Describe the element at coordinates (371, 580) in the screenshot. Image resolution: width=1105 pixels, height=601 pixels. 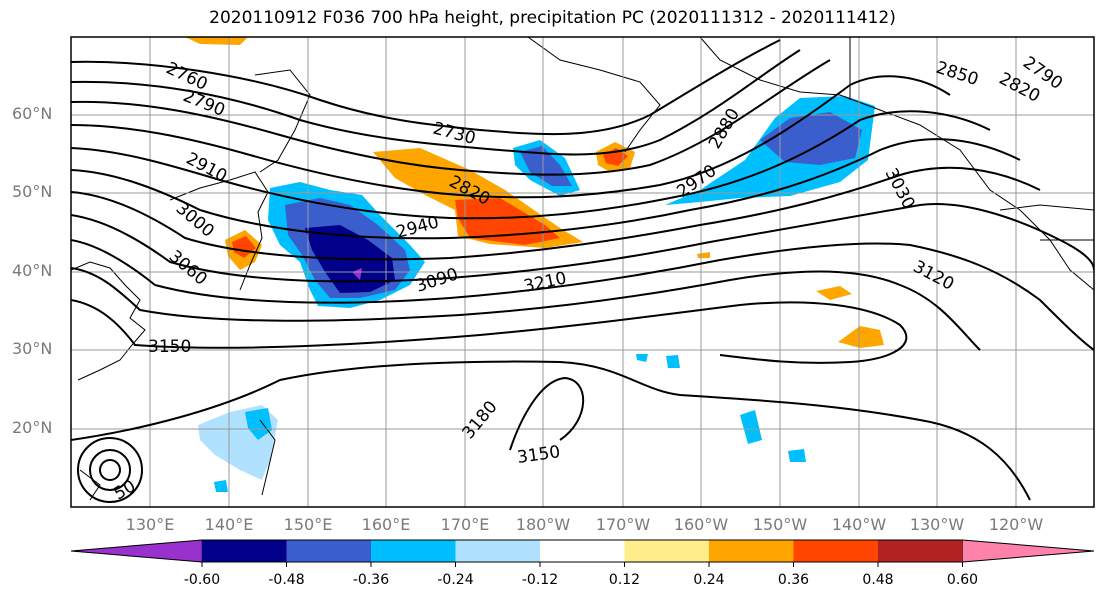
I see `colorbar-tick-label: -0.36` at that location.